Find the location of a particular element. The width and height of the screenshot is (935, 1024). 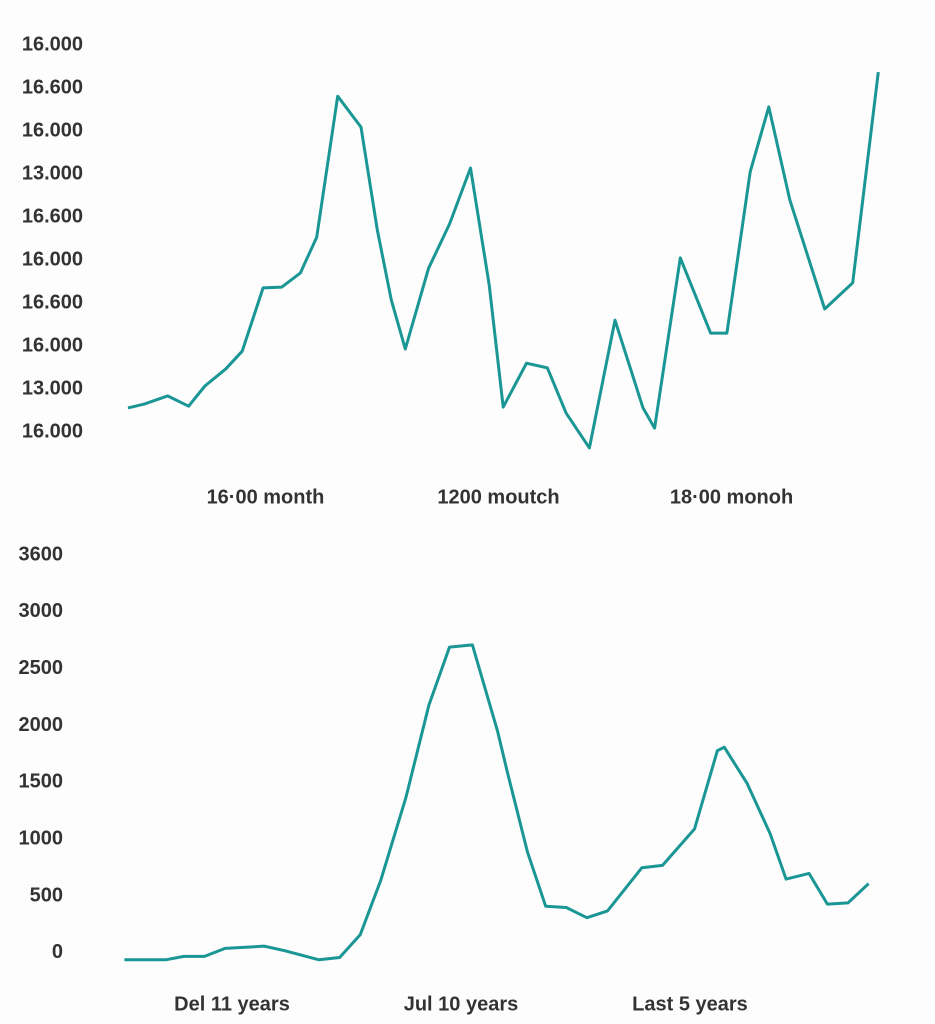

y-tick-label: 2000 is located at coordinates (41, 725).